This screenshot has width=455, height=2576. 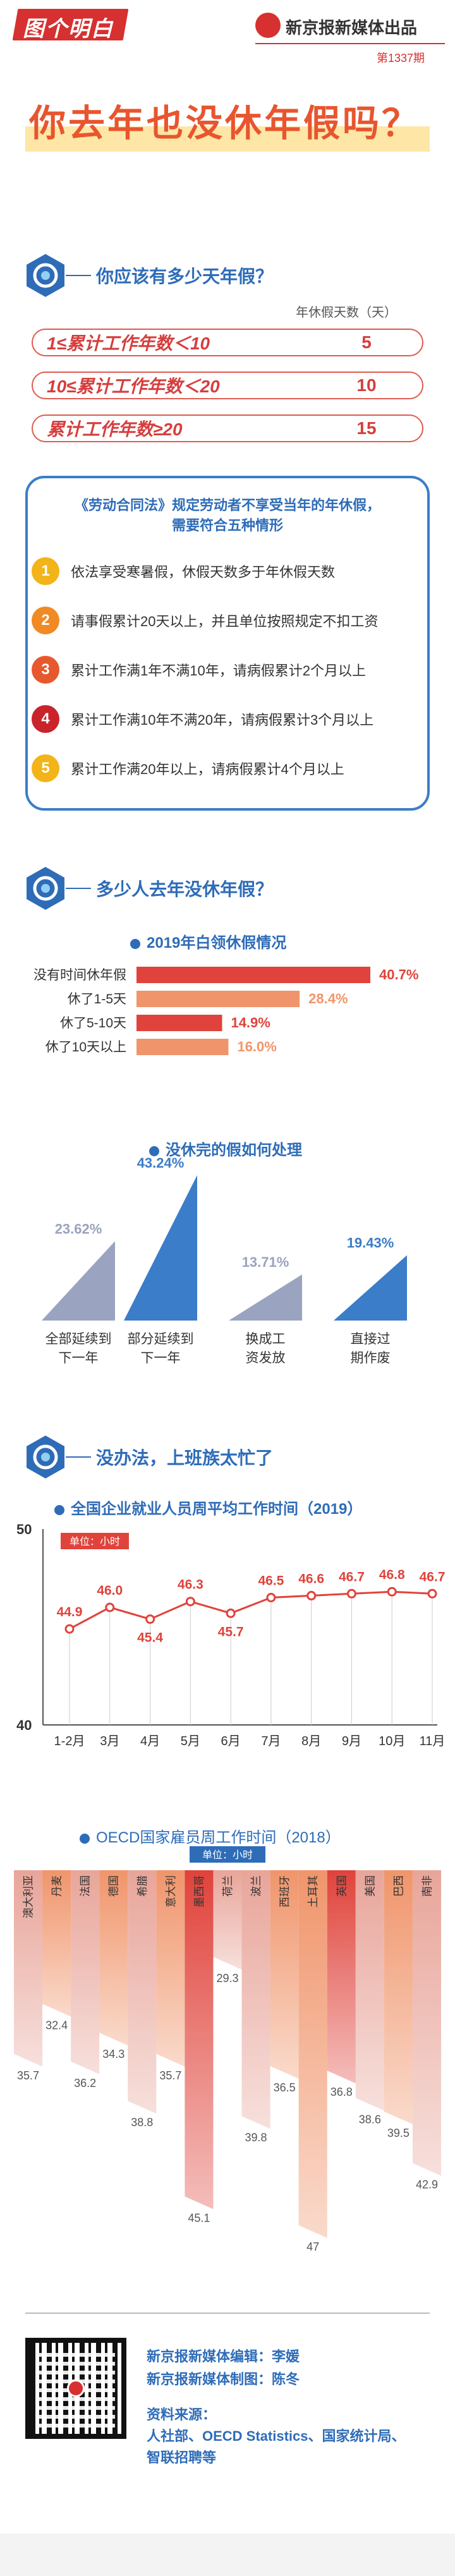 What do you see at coordinates (78, 1229) in the screenshot?
I see `triangle-value-label: 23.62%` at bounding box center [78, 1229].